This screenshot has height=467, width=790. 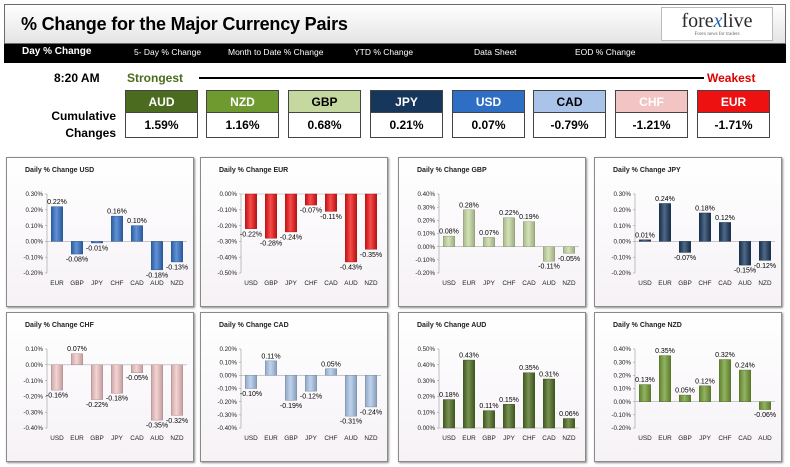 I want to click on weakest-label: Weakest, so click(x=731, y=78).